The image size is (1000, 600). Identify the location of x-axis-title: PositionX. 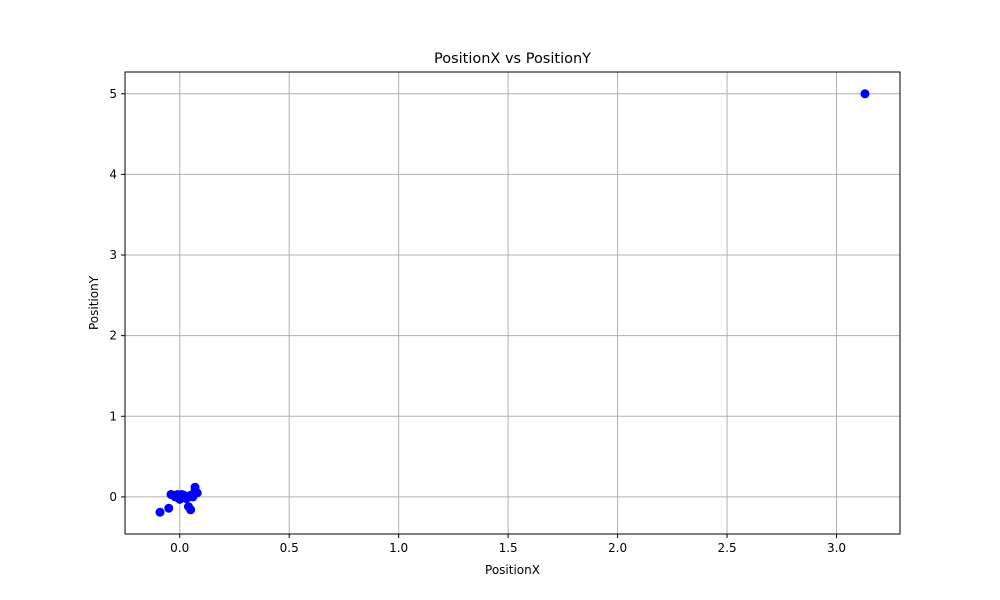
(512, 570).